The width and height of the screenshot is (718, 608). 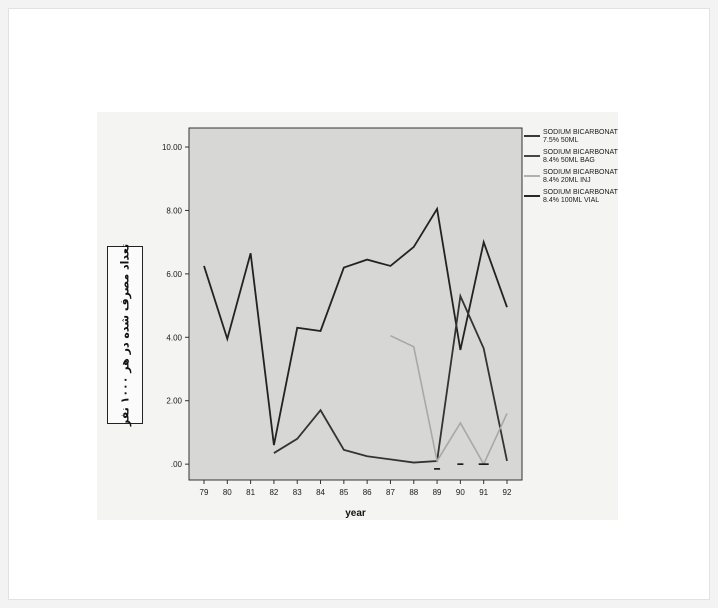 What do you see at coordinates (567, 180) in the screenshot?
I see `legend-label: 8.4% 20ML INJ` at bounding box center [567, 180].